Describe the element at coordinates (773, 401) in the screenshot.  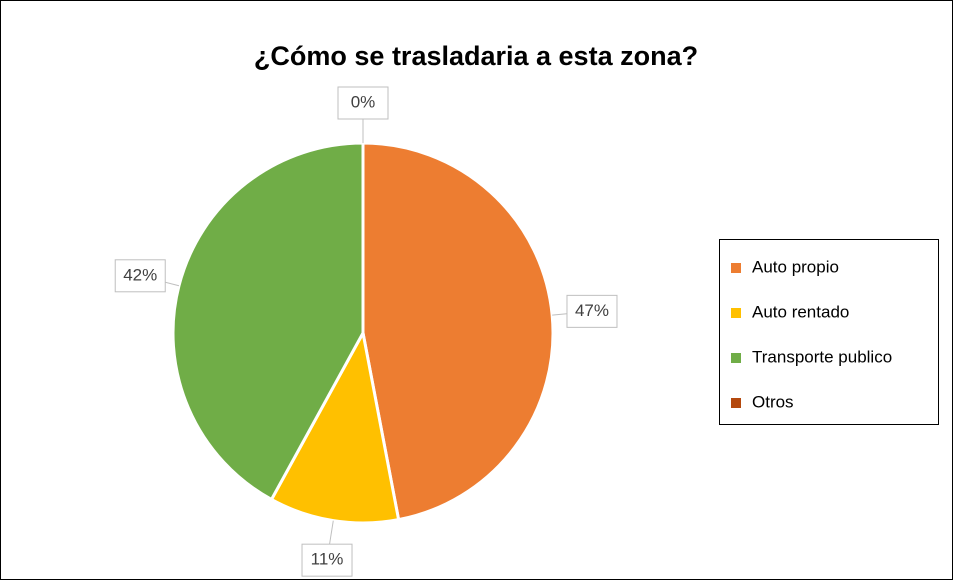
I see `legend-label: Otros` at that location.